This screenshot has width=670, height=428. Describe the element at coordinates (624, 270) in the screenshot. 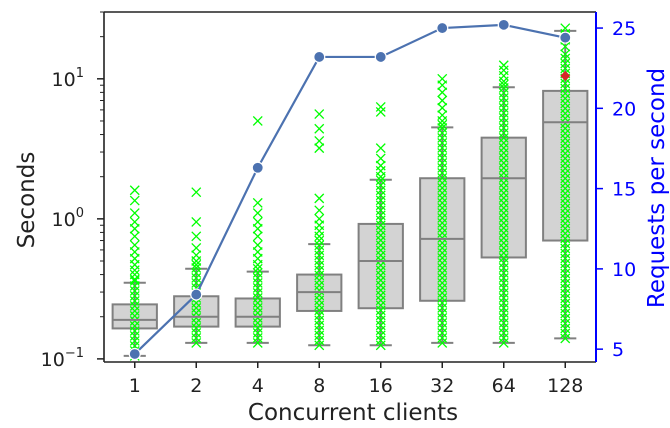

I see `right-tick-label: 10` at that location.